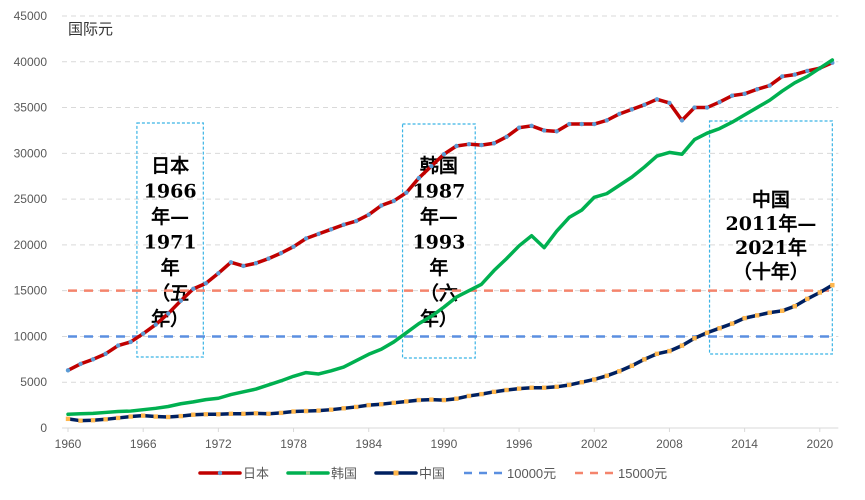  I want to click on annotation-text: 2011年—, so click(770, 223).